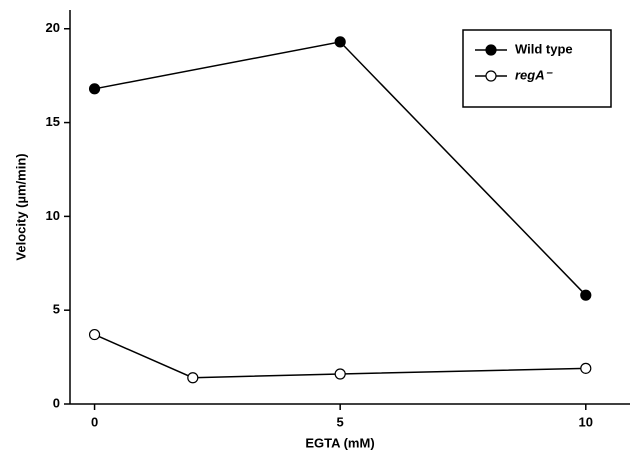 This screenshot has height=456, width=630. I want to click on x-tick-label: 5, so click(340, 421).